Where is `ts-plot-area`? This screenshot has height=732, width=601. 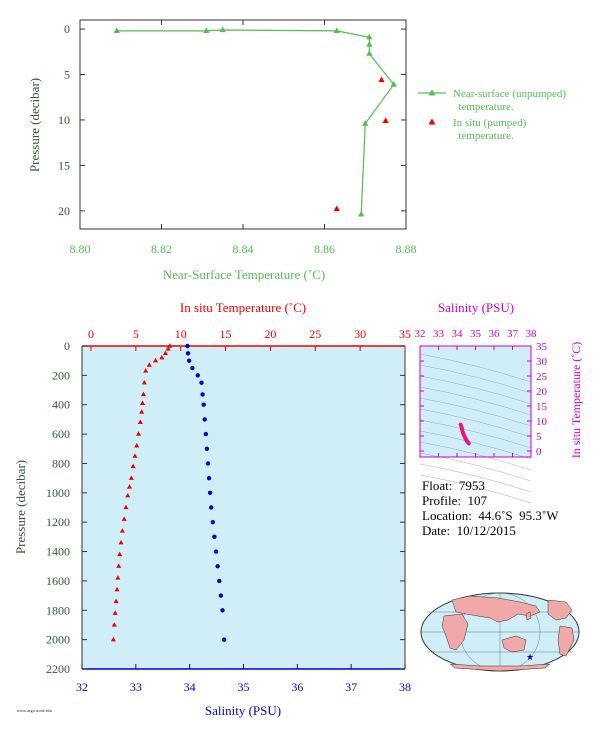
ts-plot-area is located at coordinates (475, 401).